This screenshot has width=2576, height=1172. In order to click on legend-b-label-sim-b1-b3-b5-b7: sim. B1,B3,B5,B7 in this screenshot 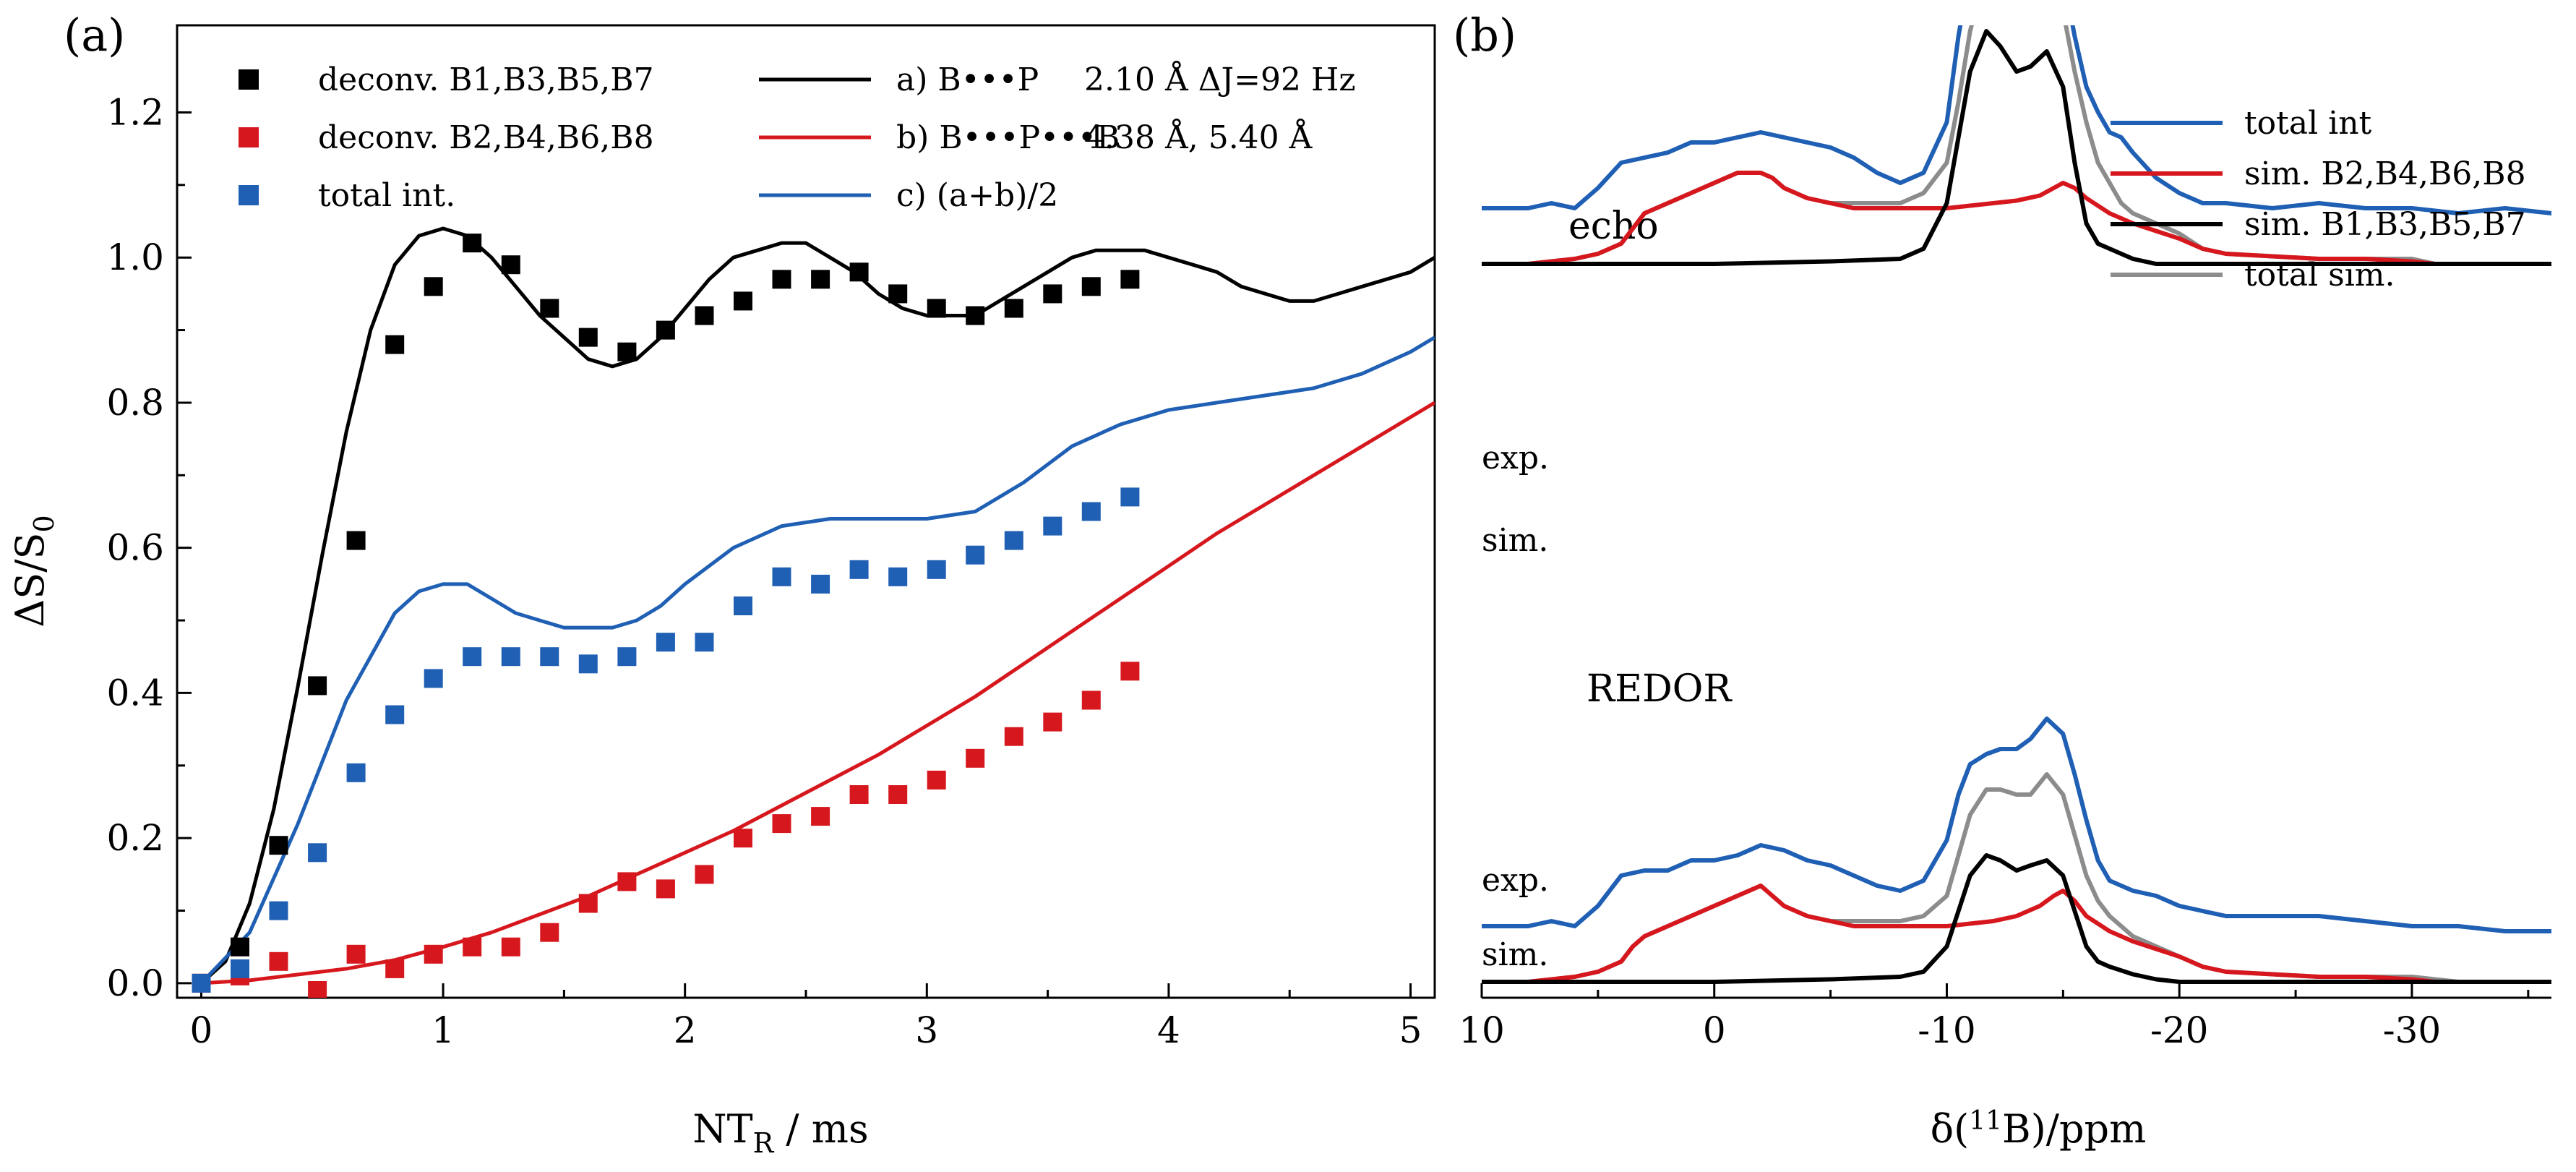, I will do `click(2385, 224)`.